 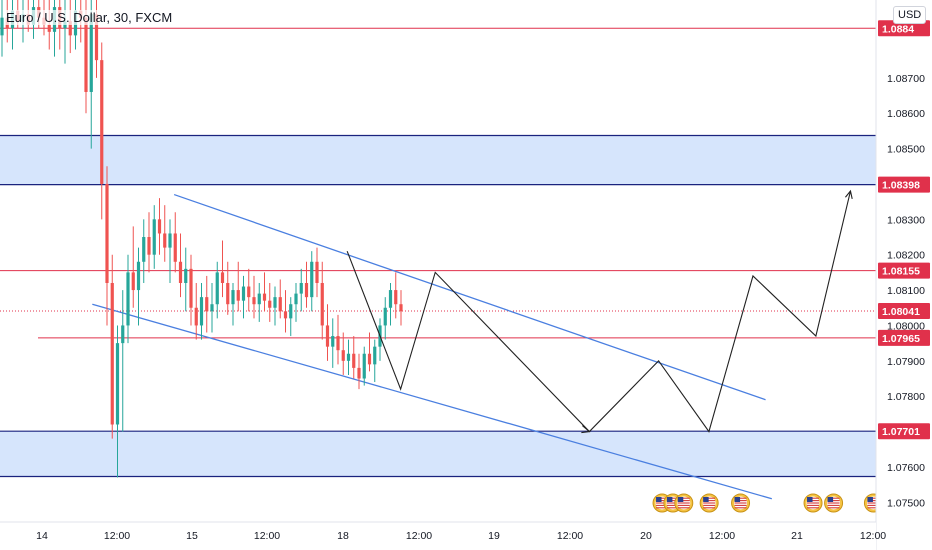 What do you see at coordinates (906, 503) in the screenshot?
I see `price-tick-label: 1.07500` at bounding box center [906, 503].